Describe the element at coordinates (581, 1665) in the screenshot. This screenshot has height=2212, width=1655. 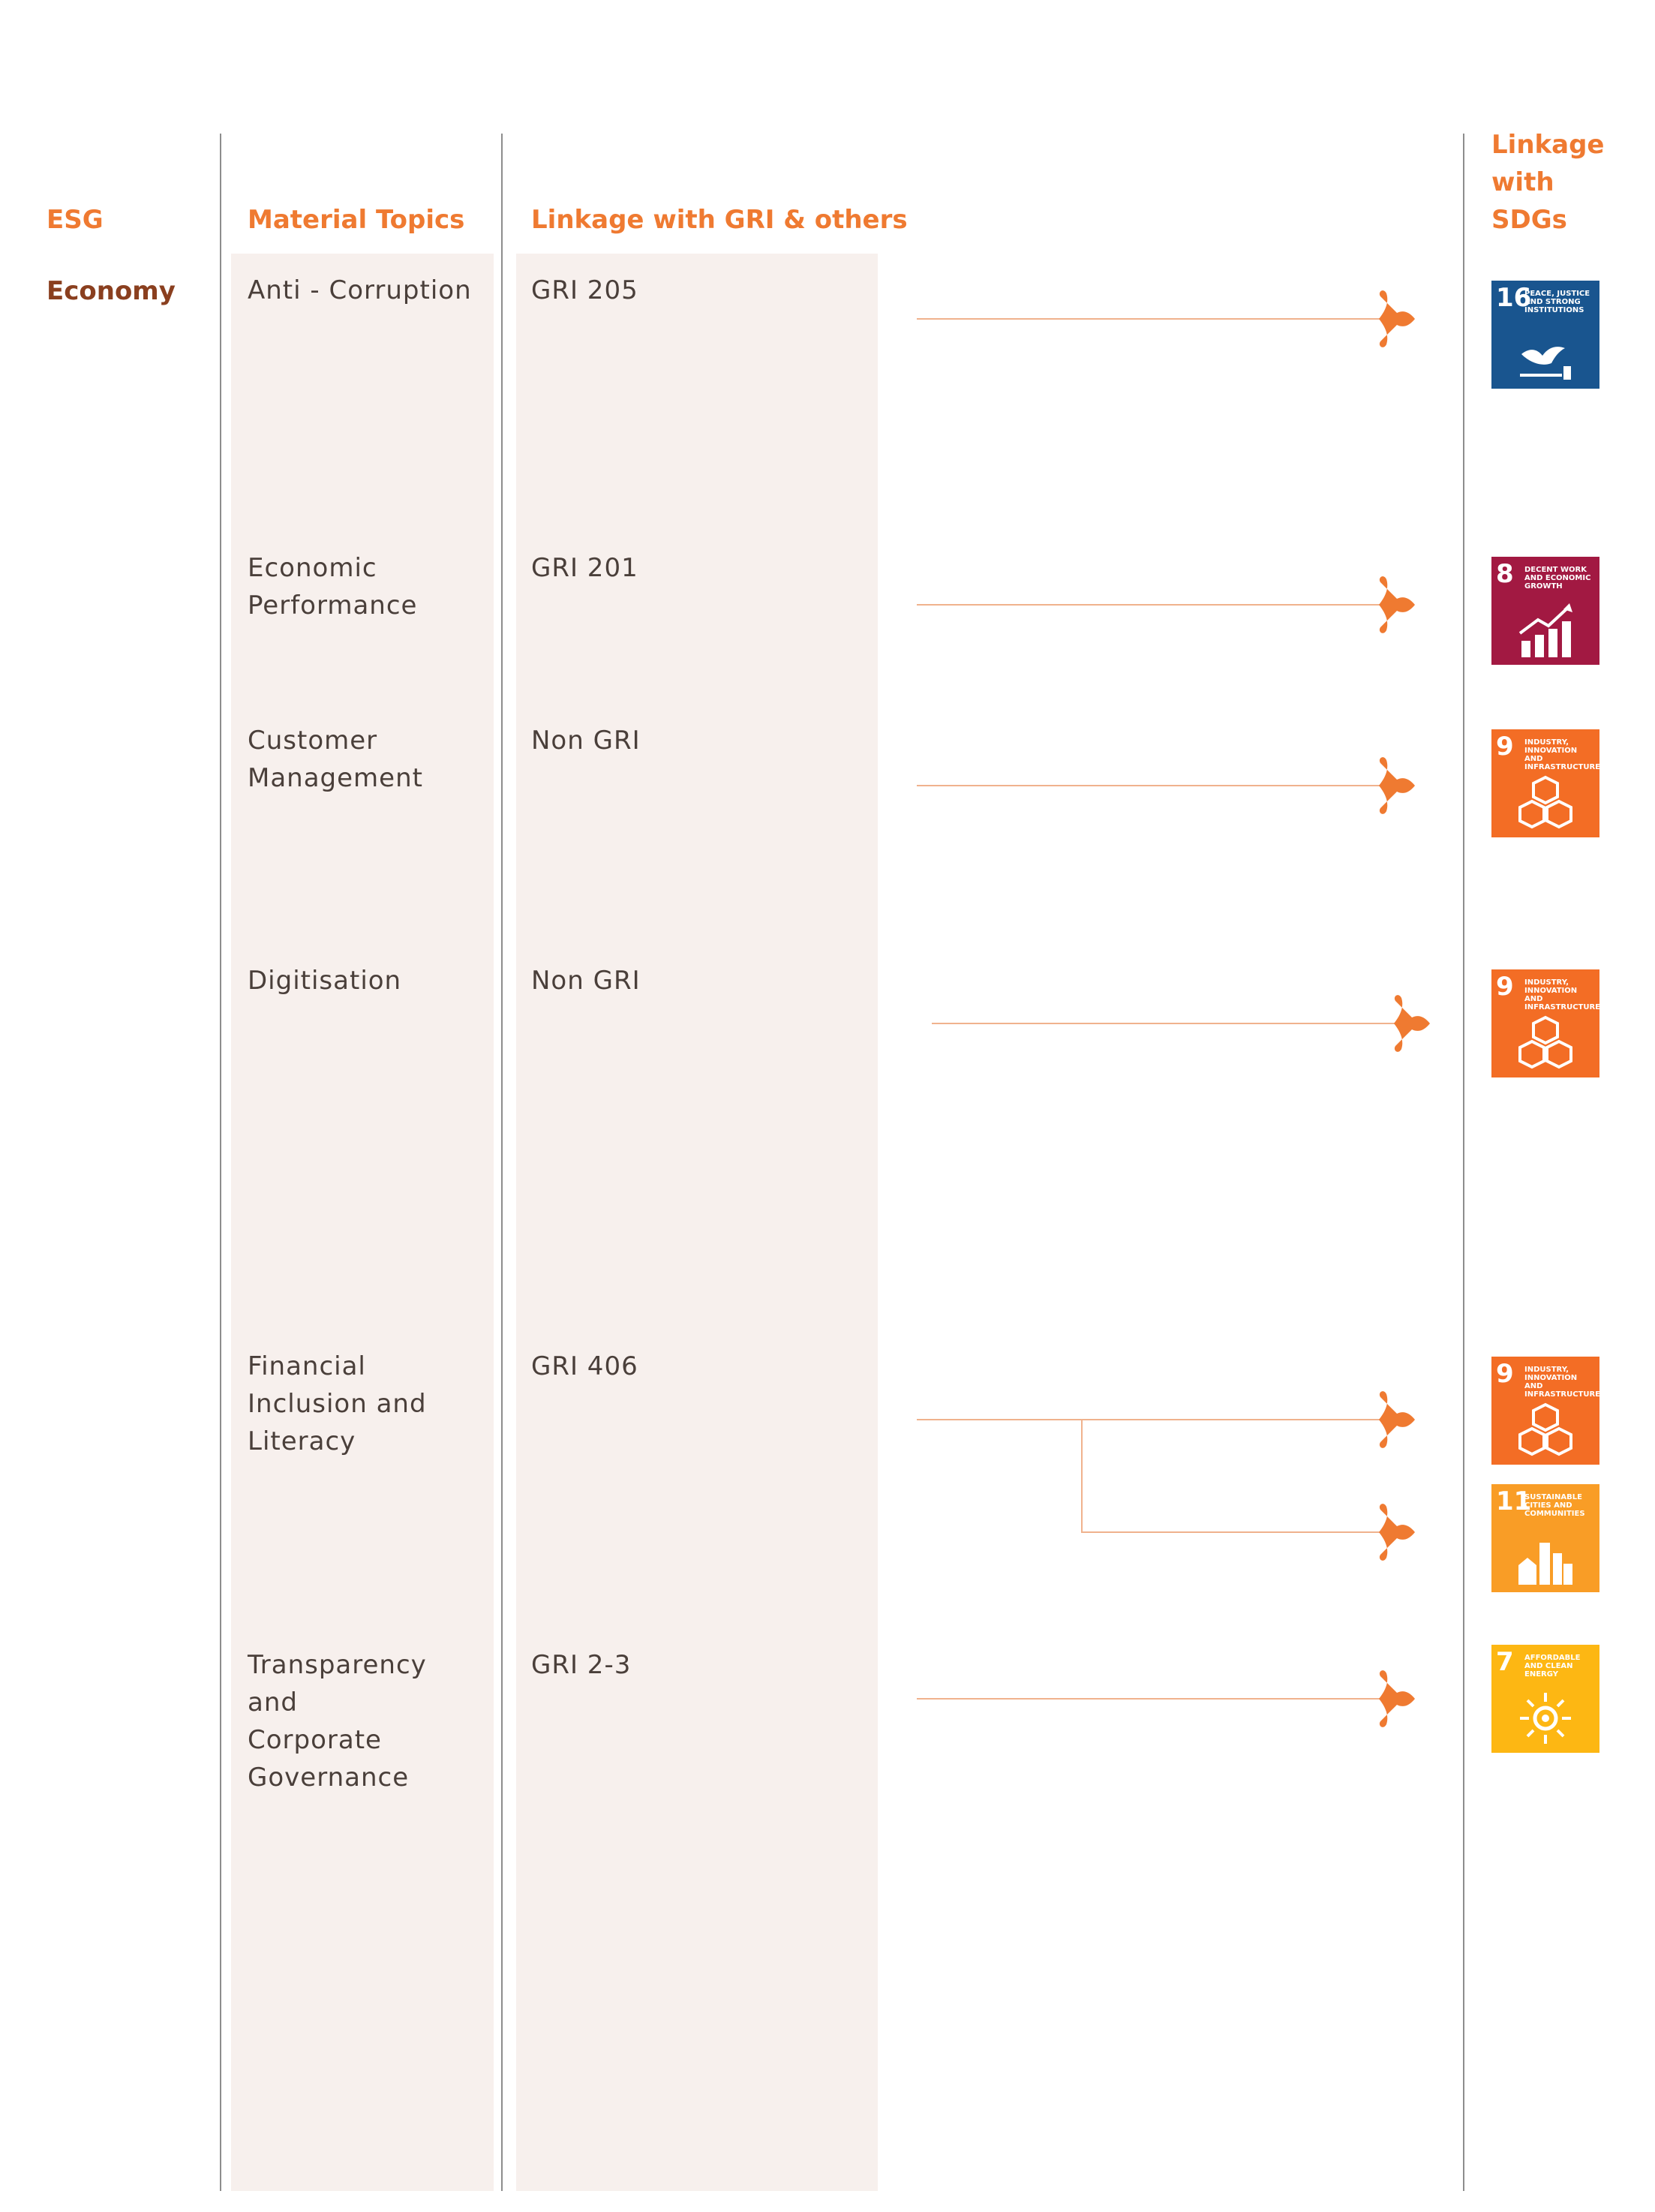
I see `gri-linkage: GRI 2-3` at that location.